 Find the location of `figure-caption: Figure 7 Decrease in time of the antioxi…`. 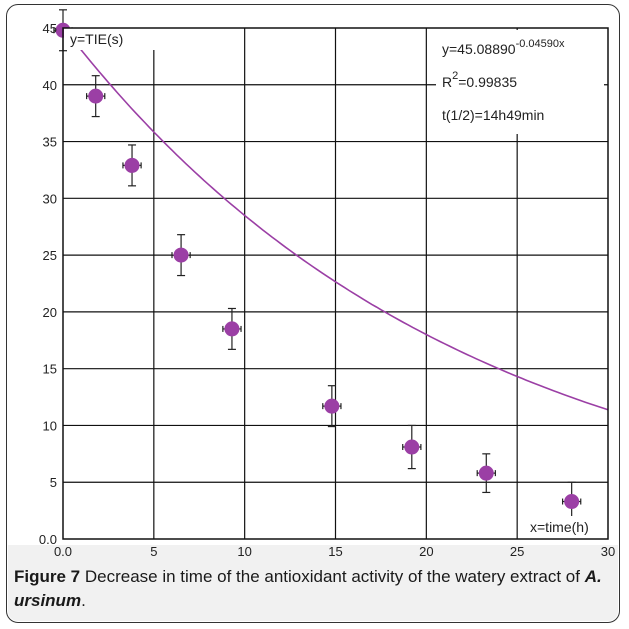

figure-caption: Figure 7 Decrease in time of the antioxi… is located at coordinates (309, 589).